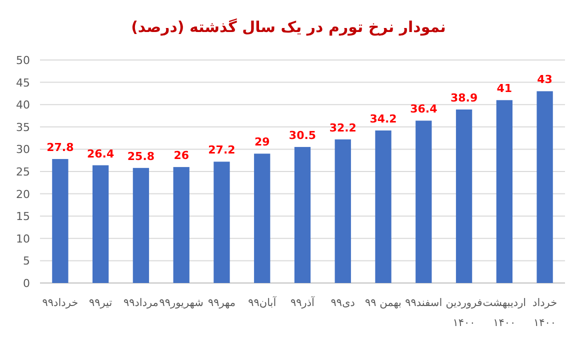 The image size is (577, 337). Describe the element at coordinates (23, 149) in the screenshot. I see `y-tick-label: 30` at that location.